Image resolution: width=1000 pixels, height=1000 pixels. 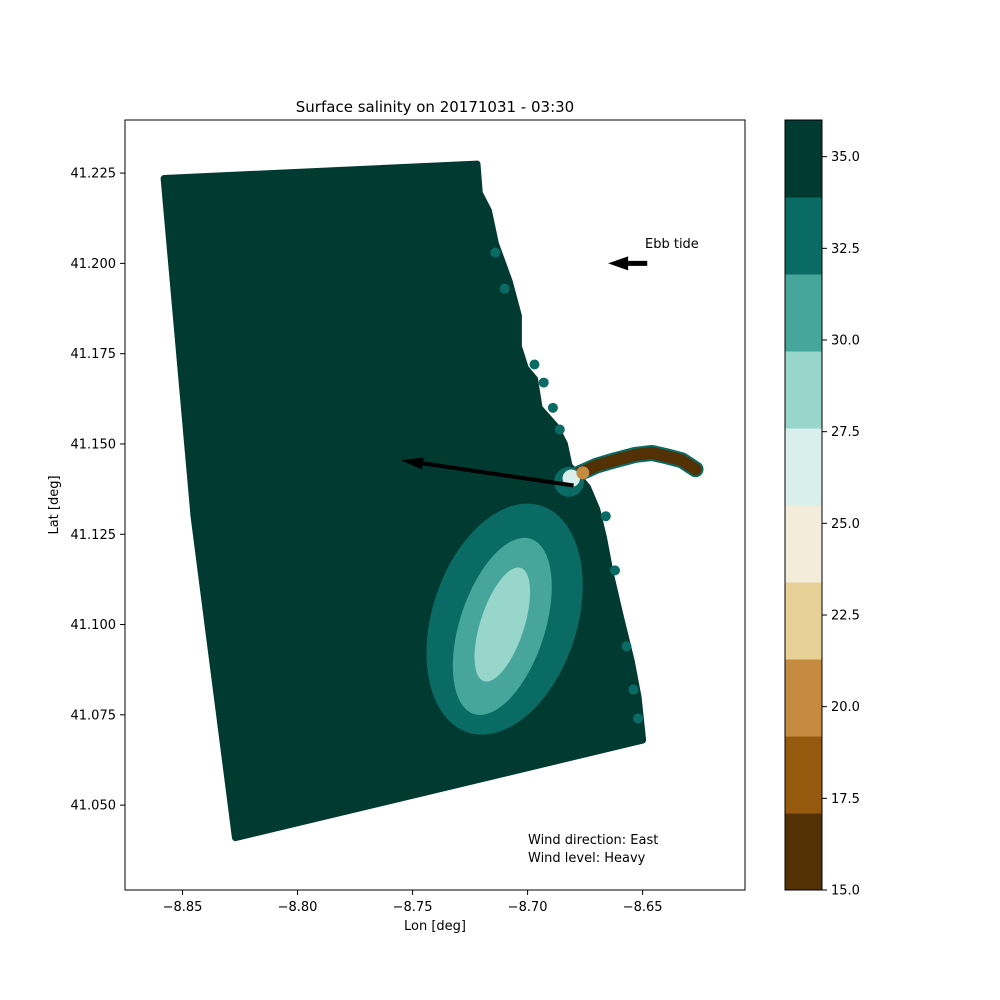 What do you see at coordinates (528, 907) in the screenshot?
I see `x-tick-label: −8.70` at bounding box center [528, 907].